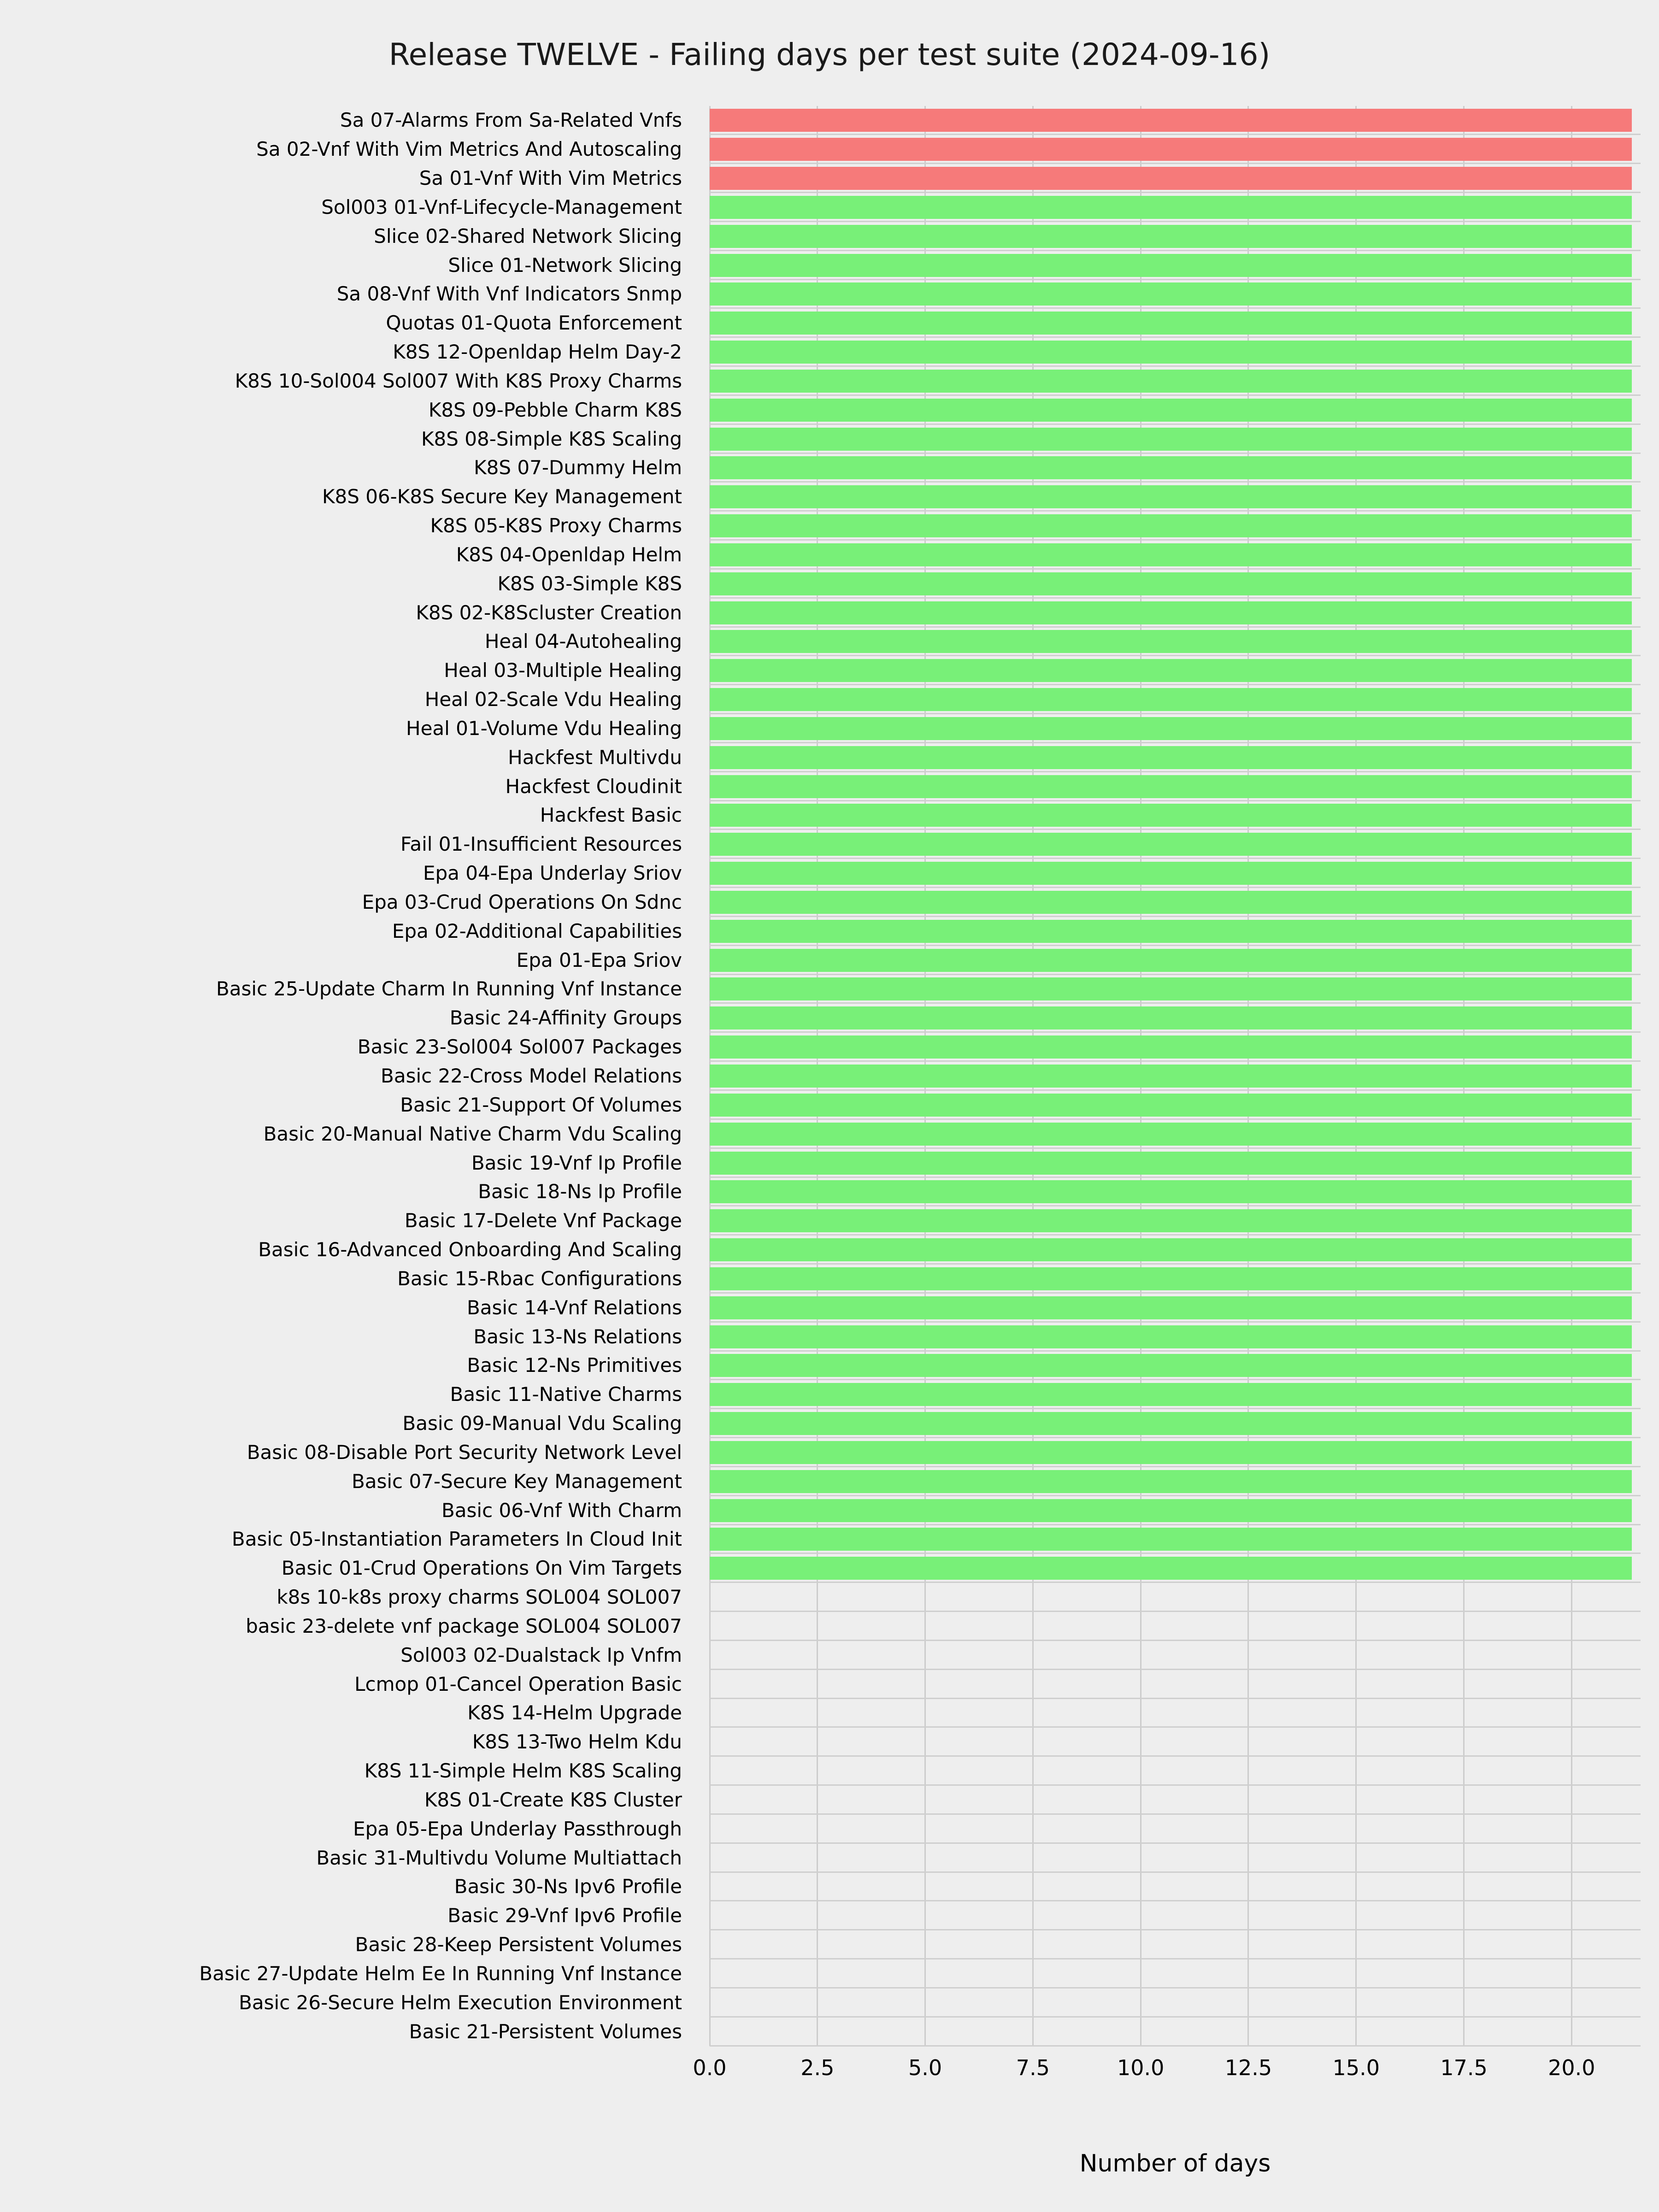 Image resolution: width=1659 pixels, height=2212 pixels. I want to click on y-tick-label: k8s 10-k8s proxy charms SOL004 SOL007, so click(479, 1597).